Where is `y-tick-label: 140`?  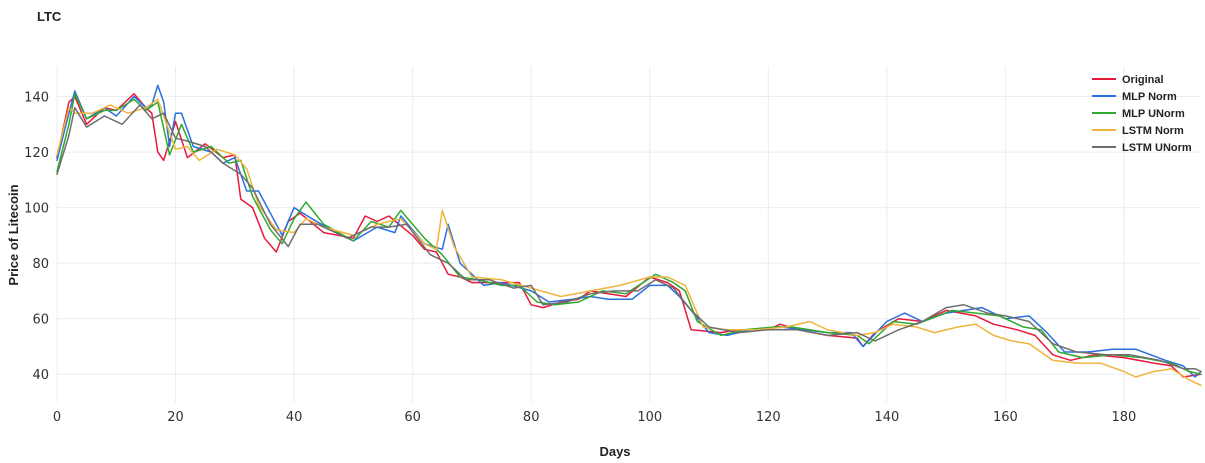 y-tick-label: 140 is located at coordinates (36, 98).